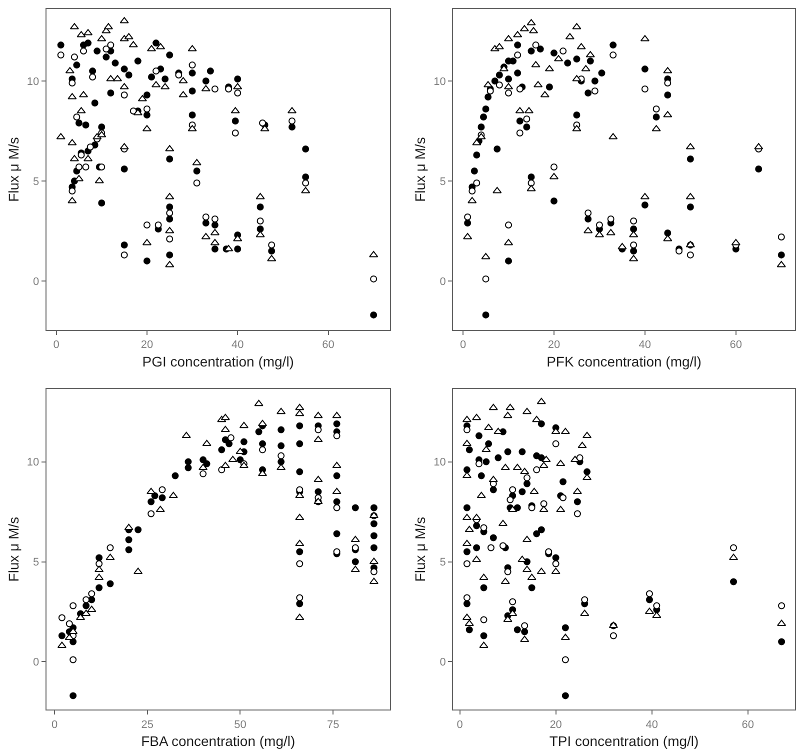 This screenshot has width=799, height=755. I want to click on x-axis-title: FBA concentration (mg/l), so click(218, 741).